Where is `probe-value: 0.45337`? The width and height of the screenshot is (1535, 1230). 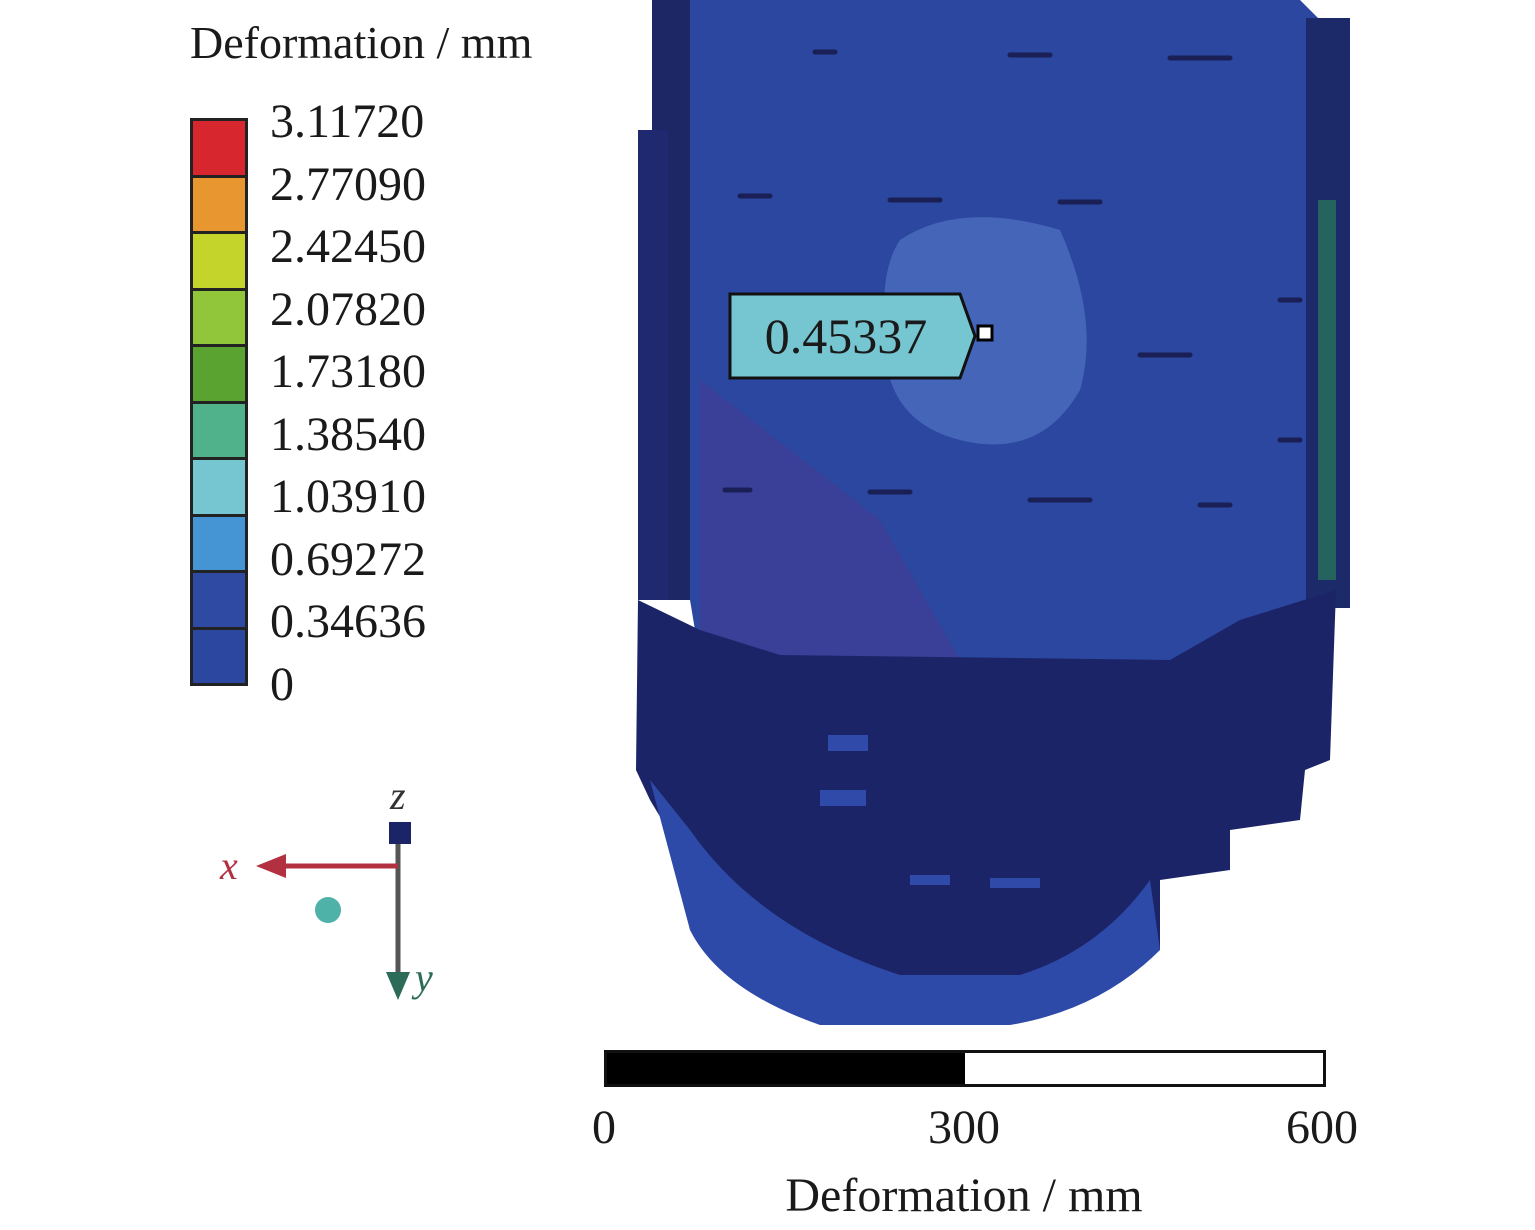 probe-value: 0.45337 is located at coordinates (846, 336).